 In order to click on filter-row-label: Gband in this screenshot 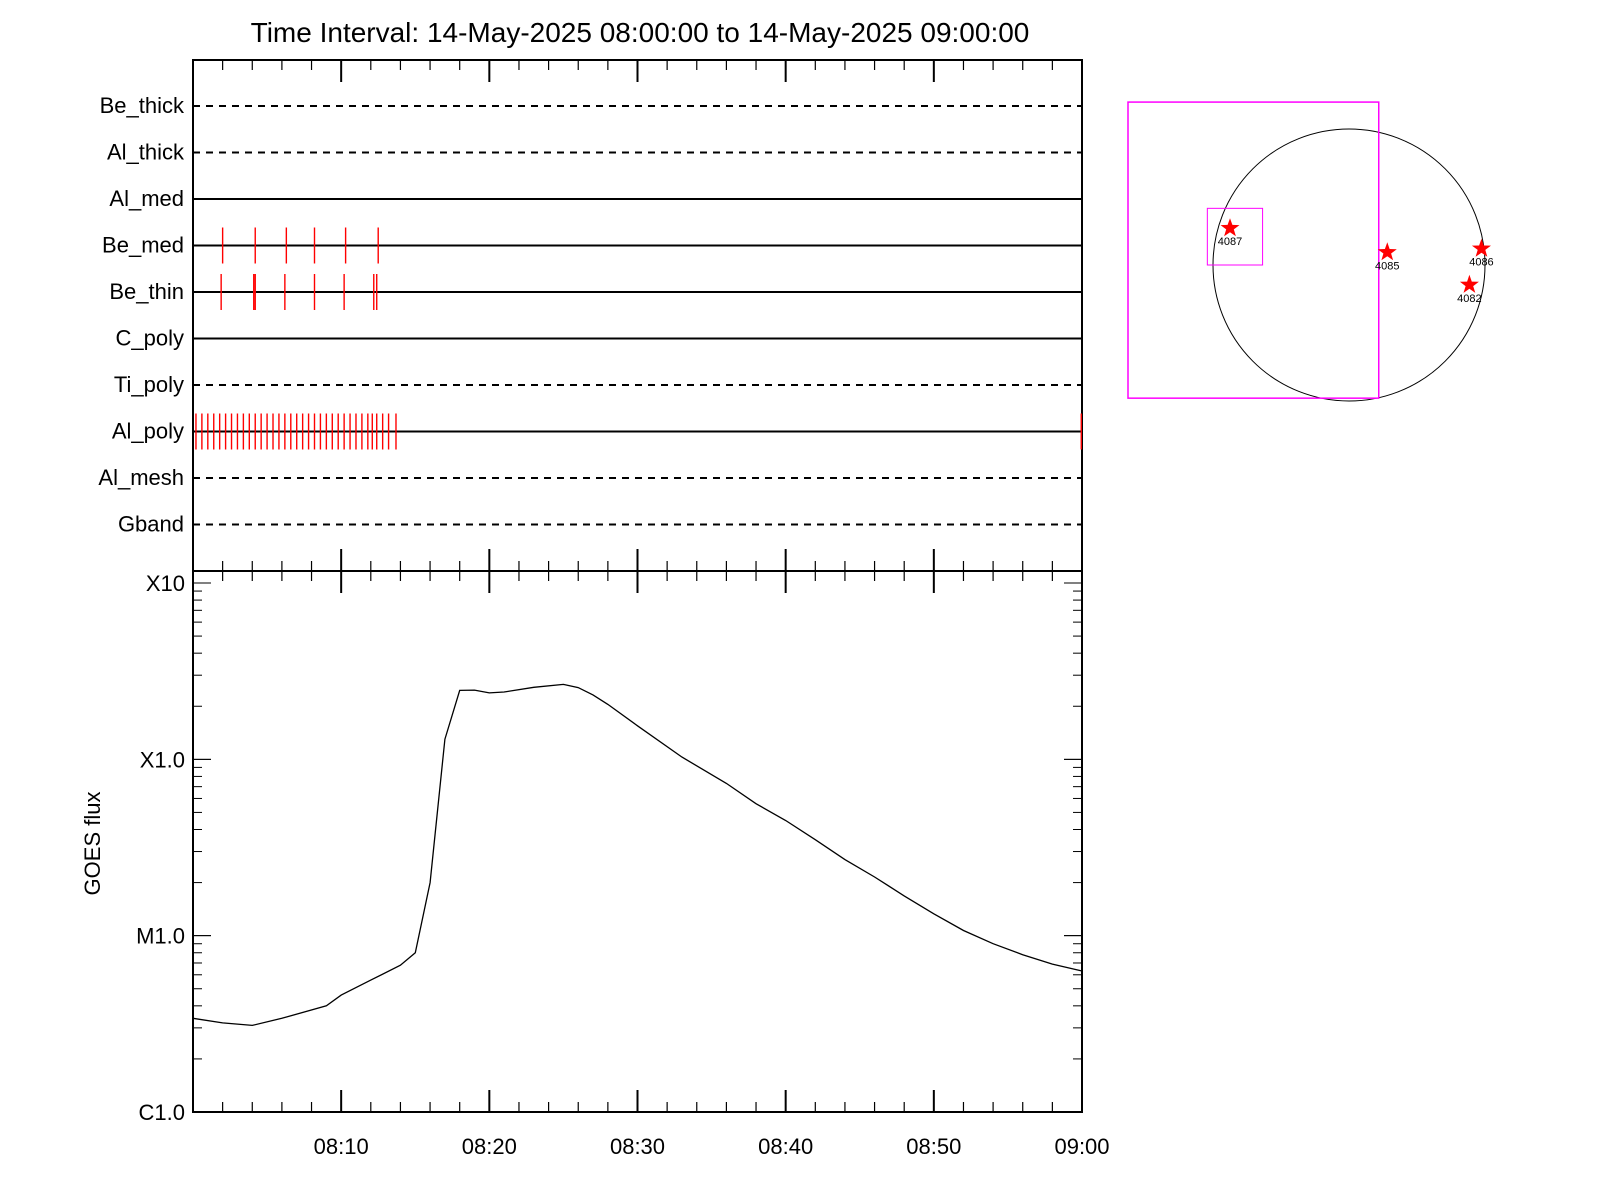, I will do `click(151, 524)`.